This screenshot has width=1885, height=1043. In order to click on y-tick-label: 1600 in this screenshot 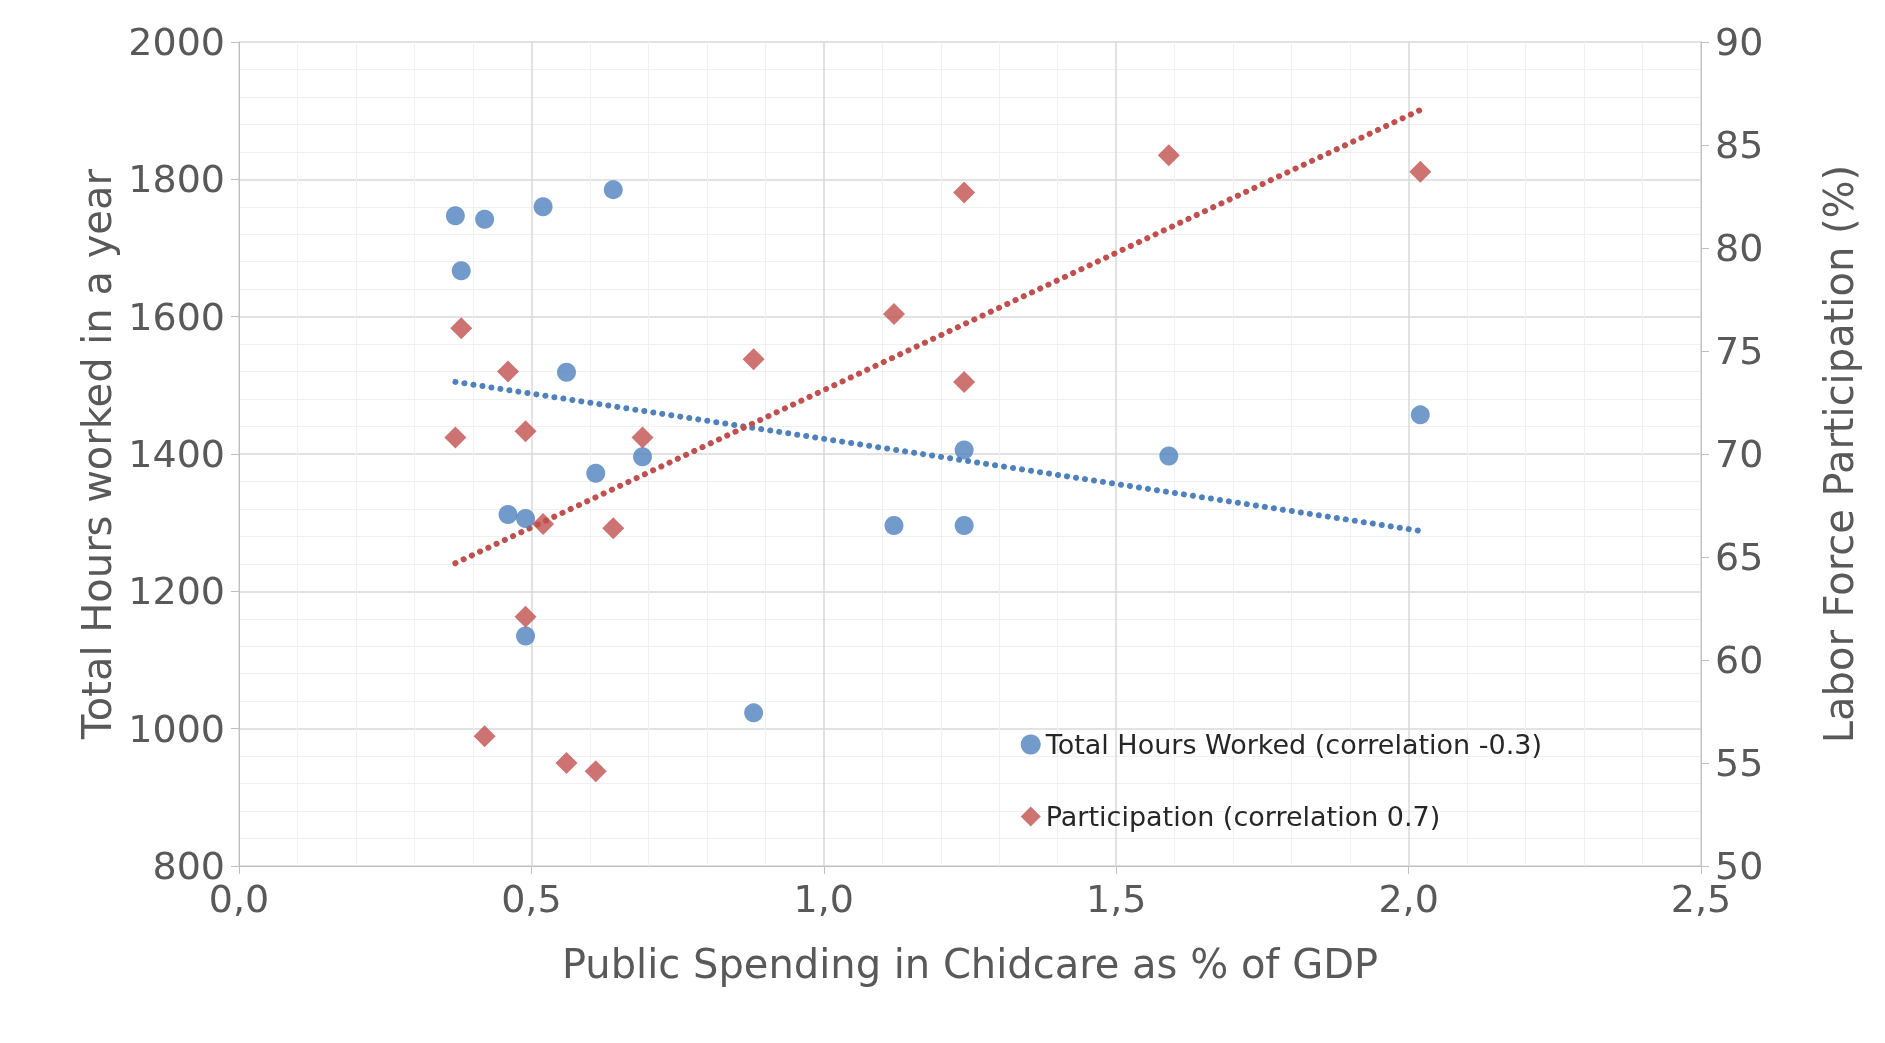, I will do `click(176, 316)`.